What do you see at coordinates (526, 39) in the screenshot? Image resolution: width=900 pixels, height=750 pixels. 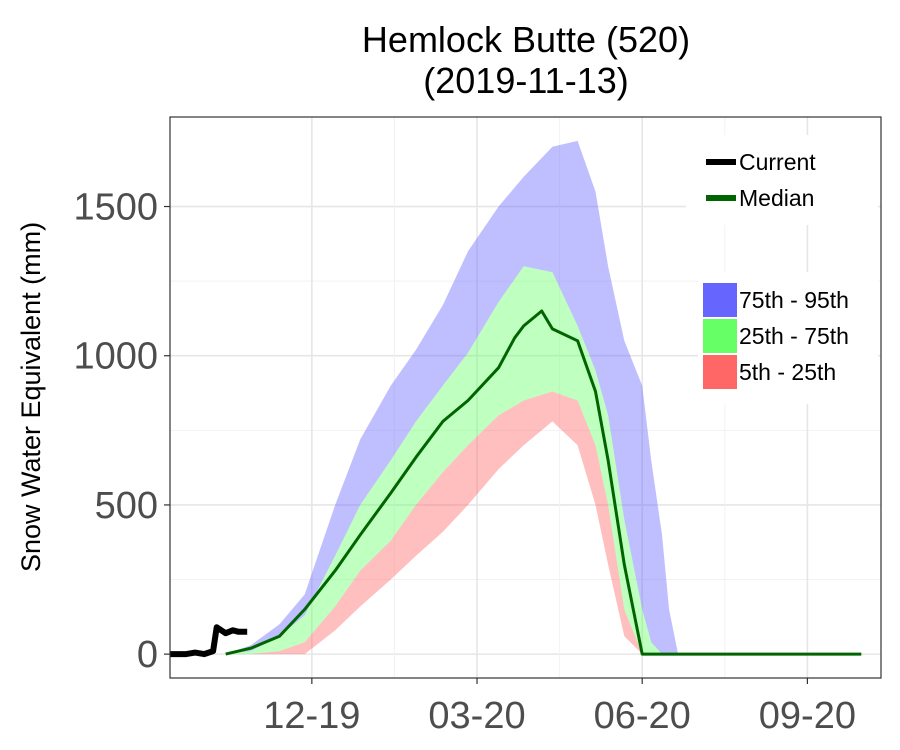 I see `chart-title: Hemlock Butte (520)` at bounding box center [526, 39].